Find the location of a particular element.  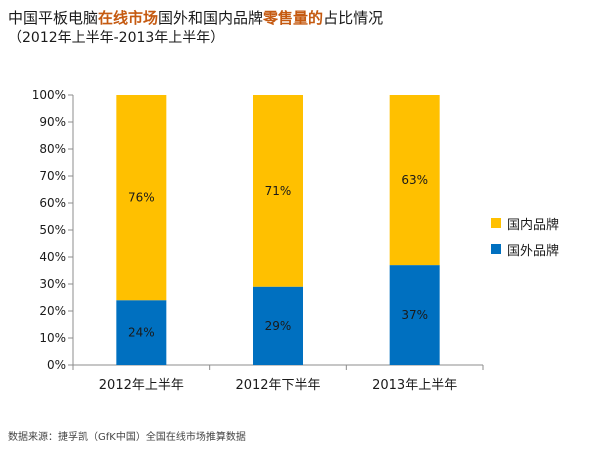

y-tick-label: 0% is located at coordinates (56, 365).